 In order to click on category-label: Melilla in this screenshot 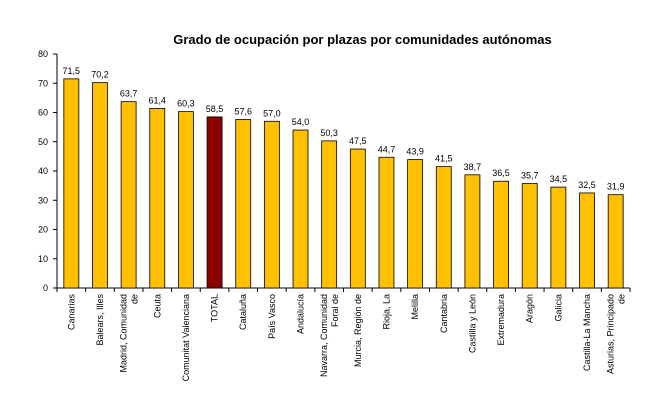, I will do `click(415, 307)`.